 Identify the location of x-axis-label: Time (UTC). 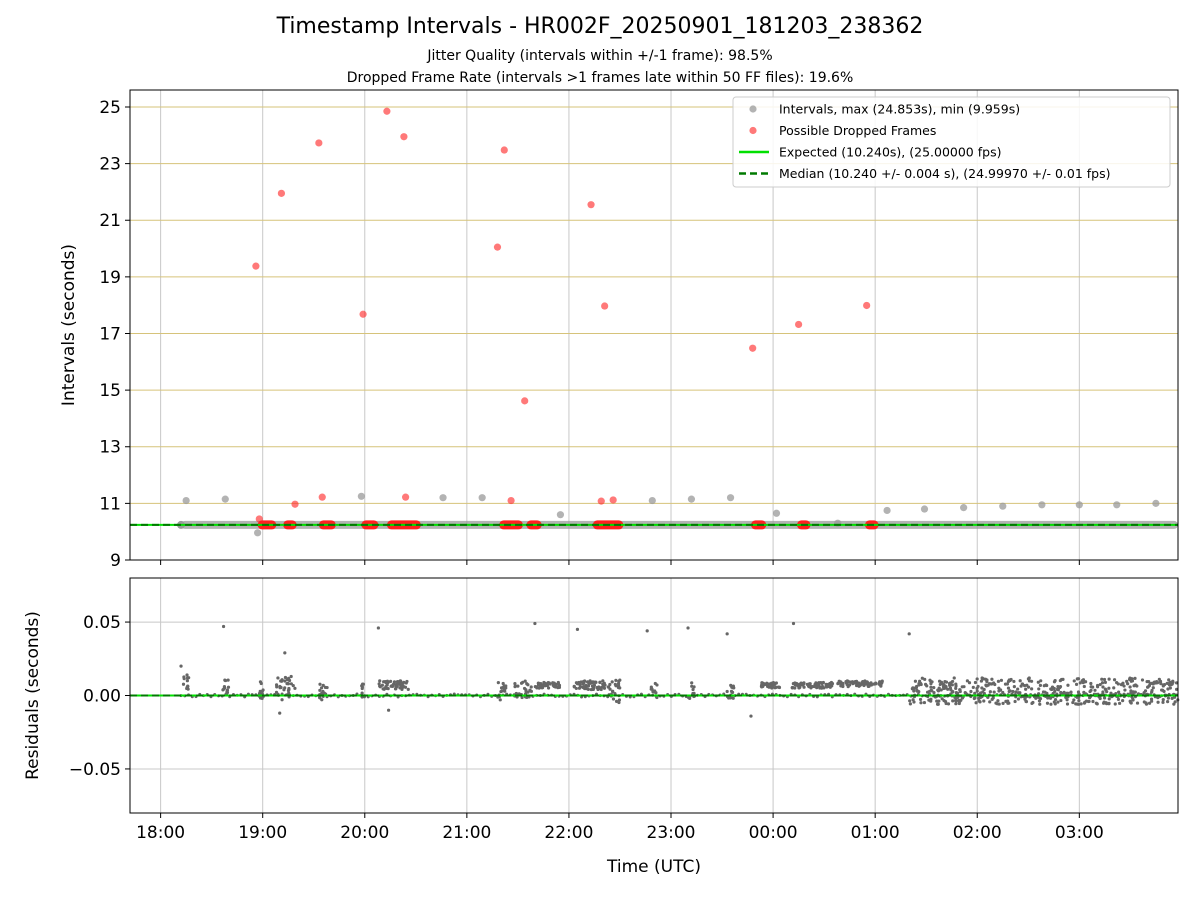
(653, 867).